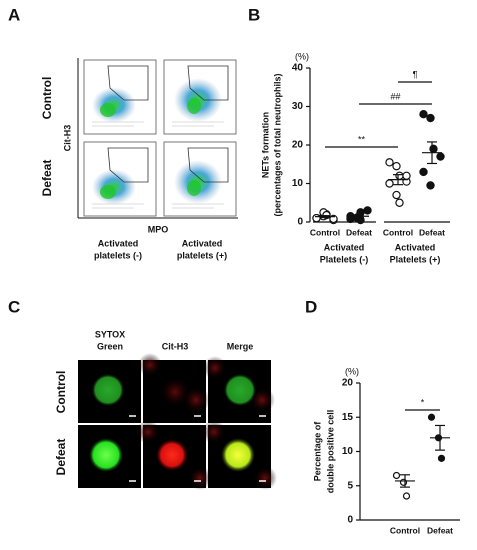 Image resolution: width=477 pixels, height=550 pixels. Describe the element at coordinates (298, 106) in the screenshot. I see `y-tick-label: 30` at that location.